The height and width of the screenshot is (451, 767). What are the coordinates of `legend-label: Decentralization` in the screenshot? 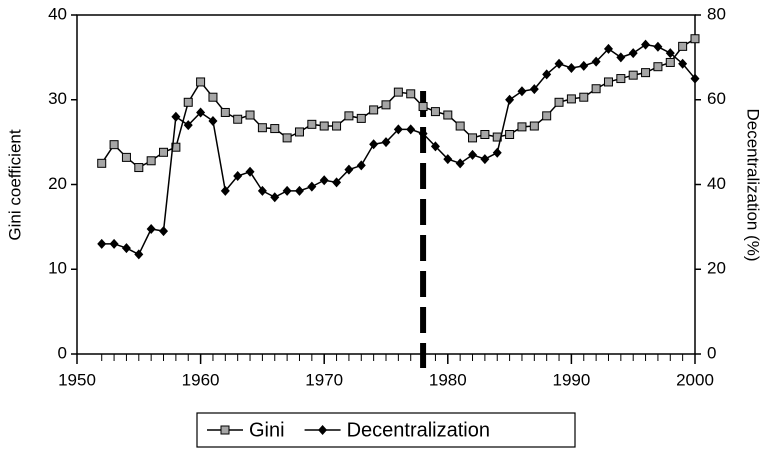 It's located at (418, 430).